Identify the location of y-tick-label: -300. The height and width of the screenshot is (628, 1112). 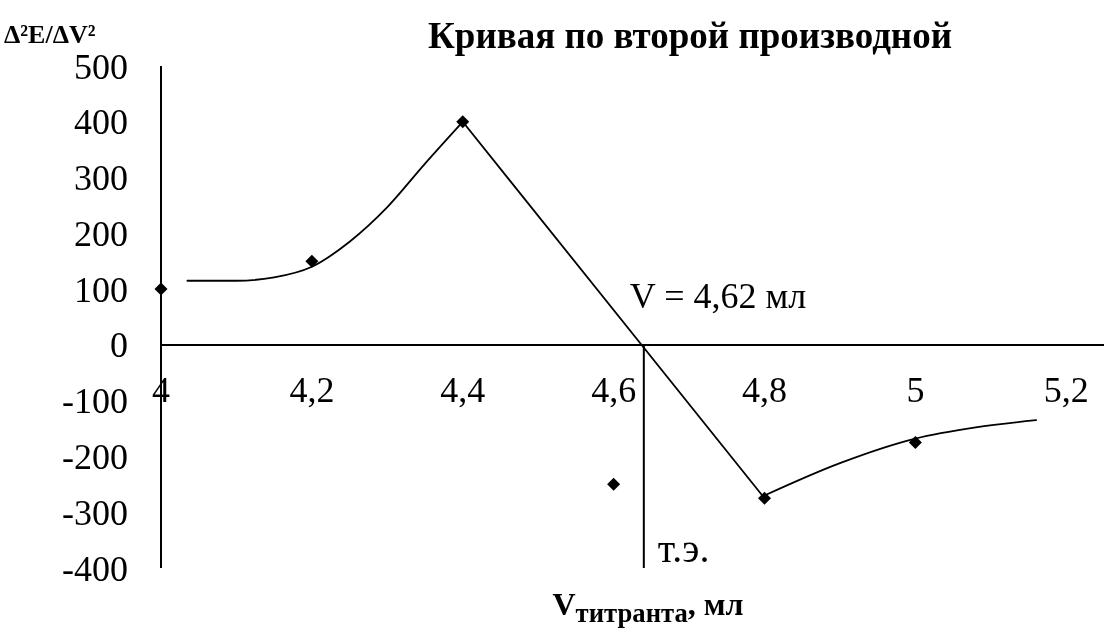
(95, 512).